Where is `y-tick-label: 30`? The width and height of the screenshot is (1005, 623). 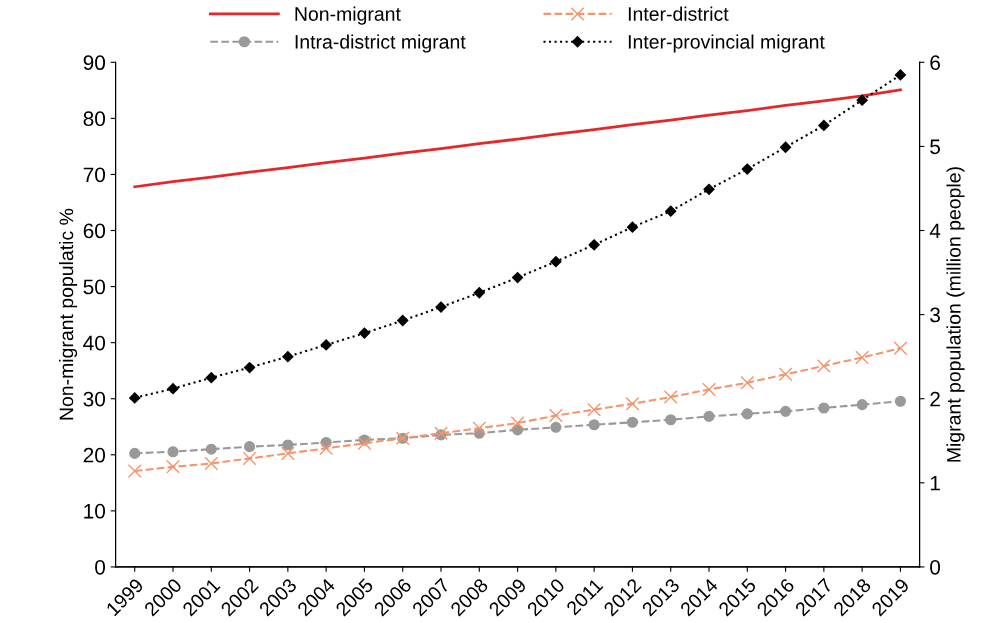
y-tick-label: 30 is located at coordinates (94, 399).